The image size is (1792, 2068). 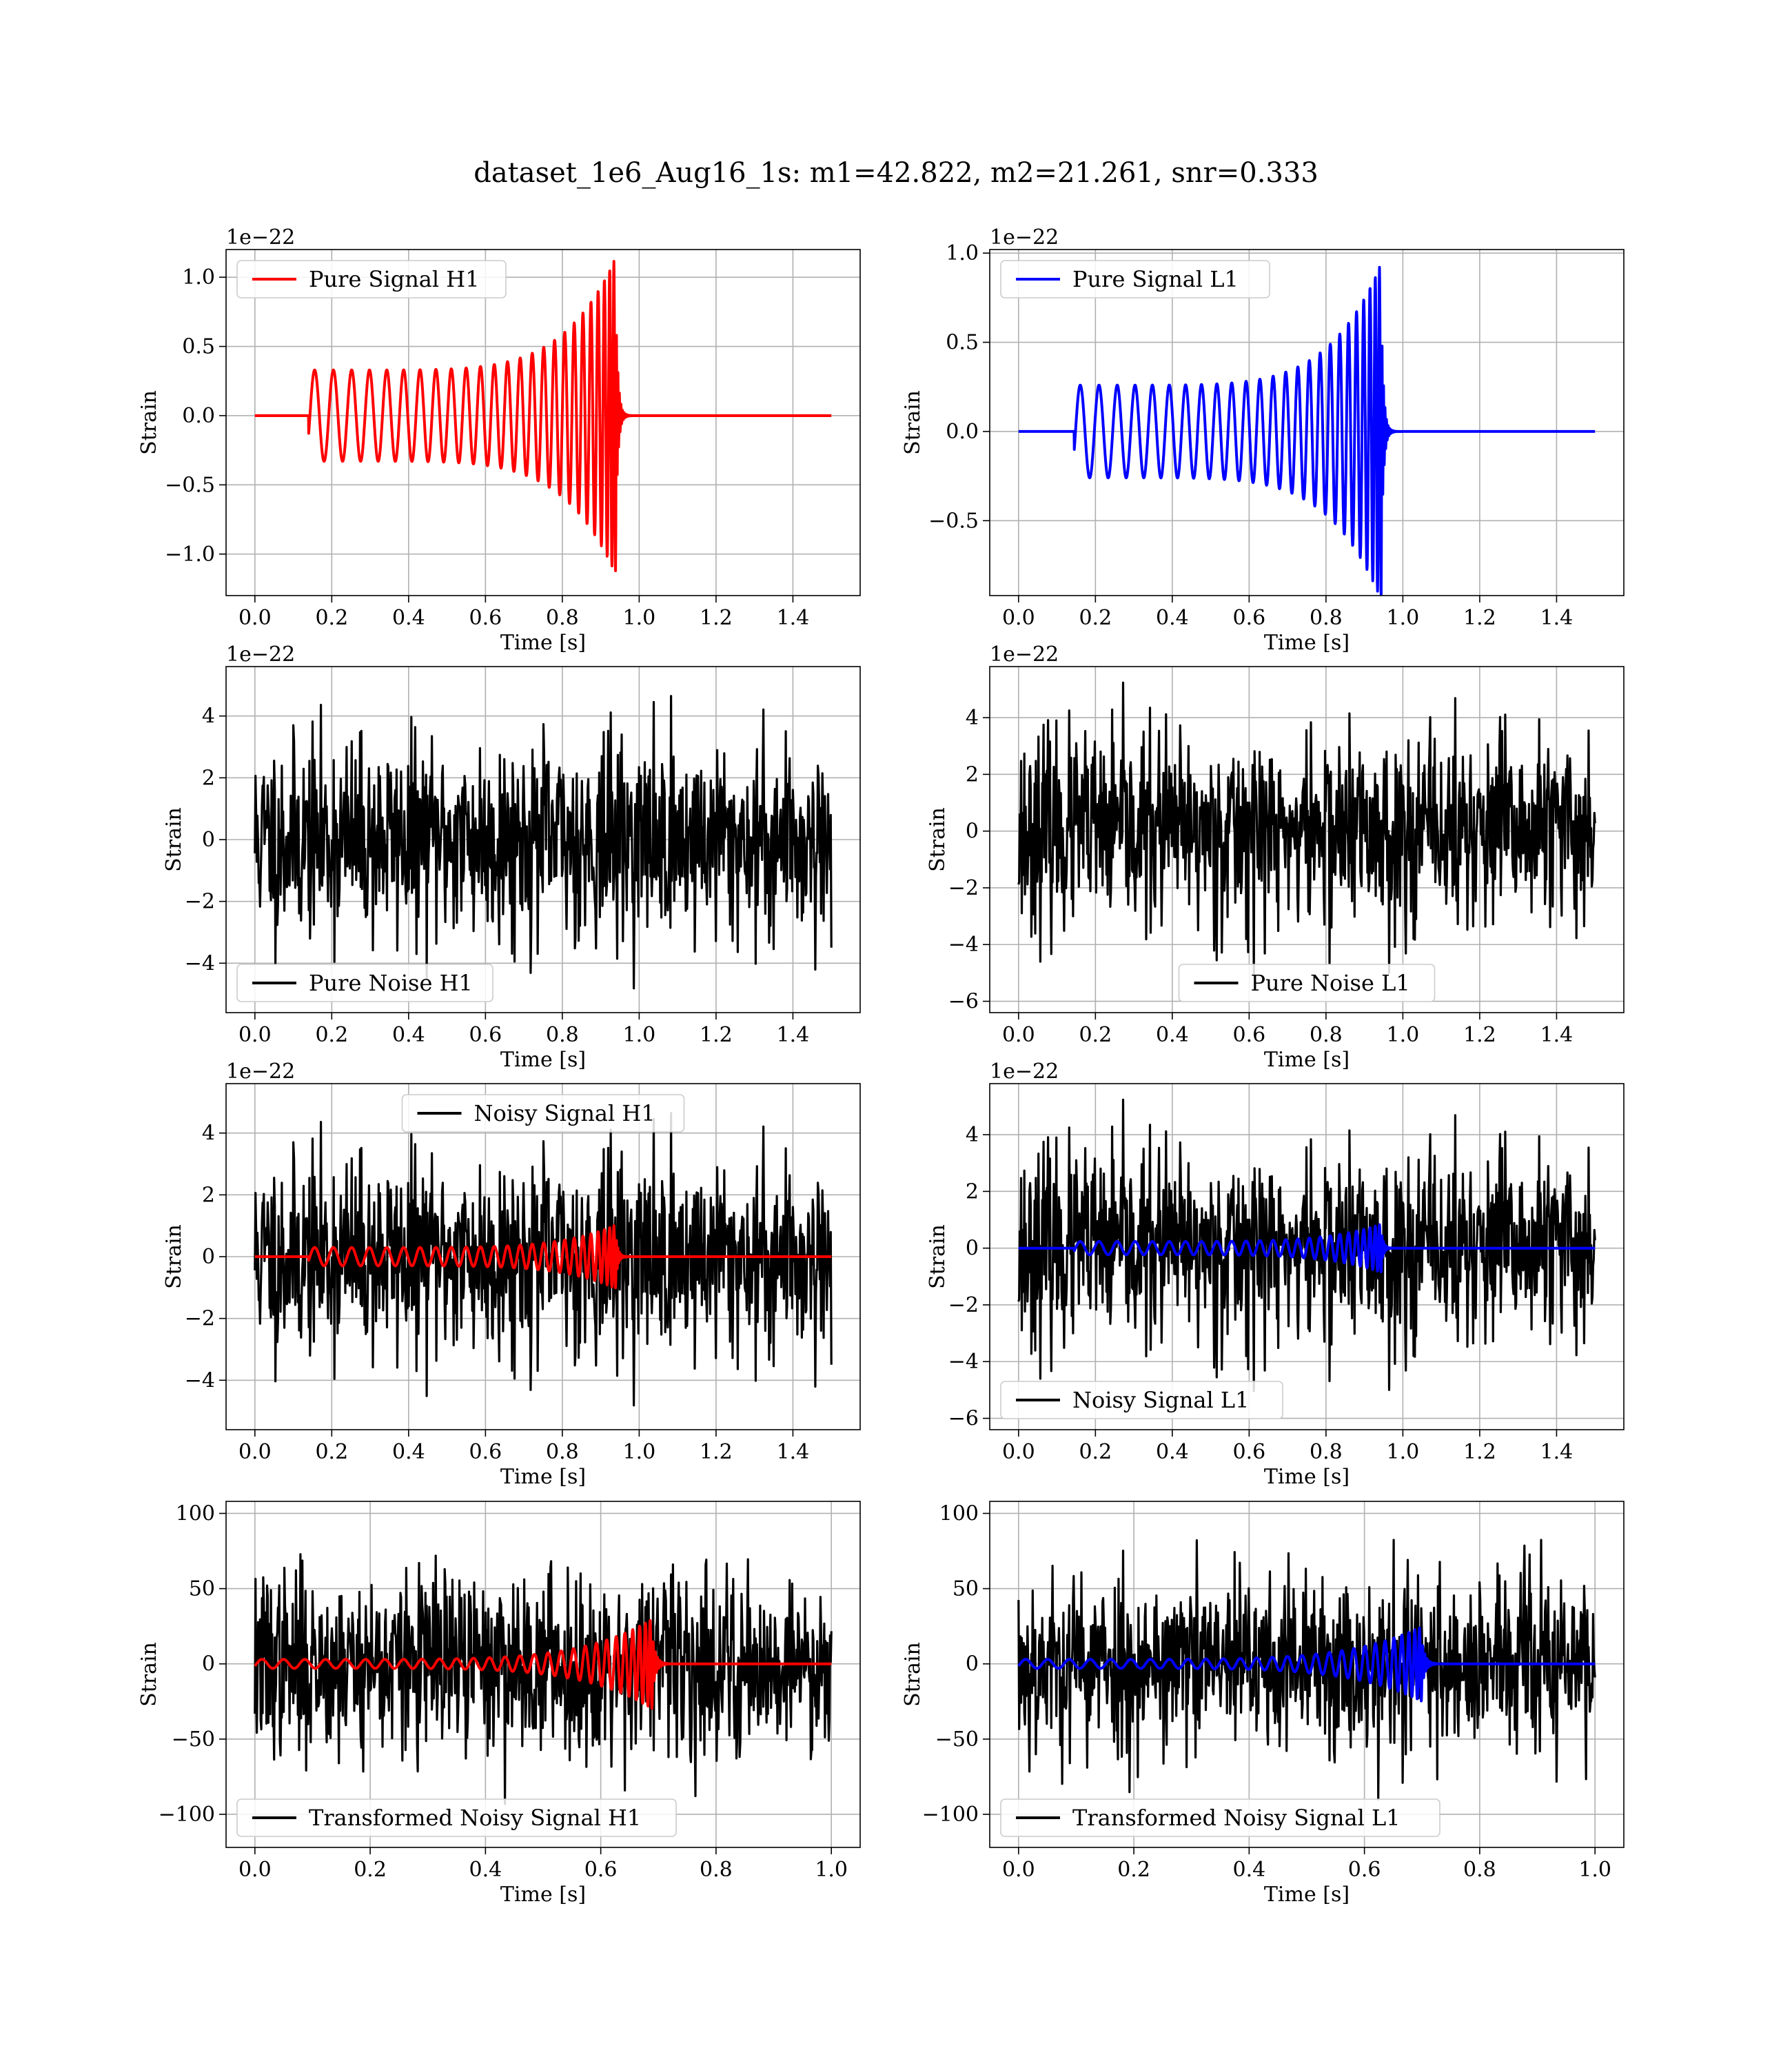 What do you see at coordinates (395, 279) in the screenshot?
I see `legend-label: Pure Signal H1` at bounding box center [395, 279].